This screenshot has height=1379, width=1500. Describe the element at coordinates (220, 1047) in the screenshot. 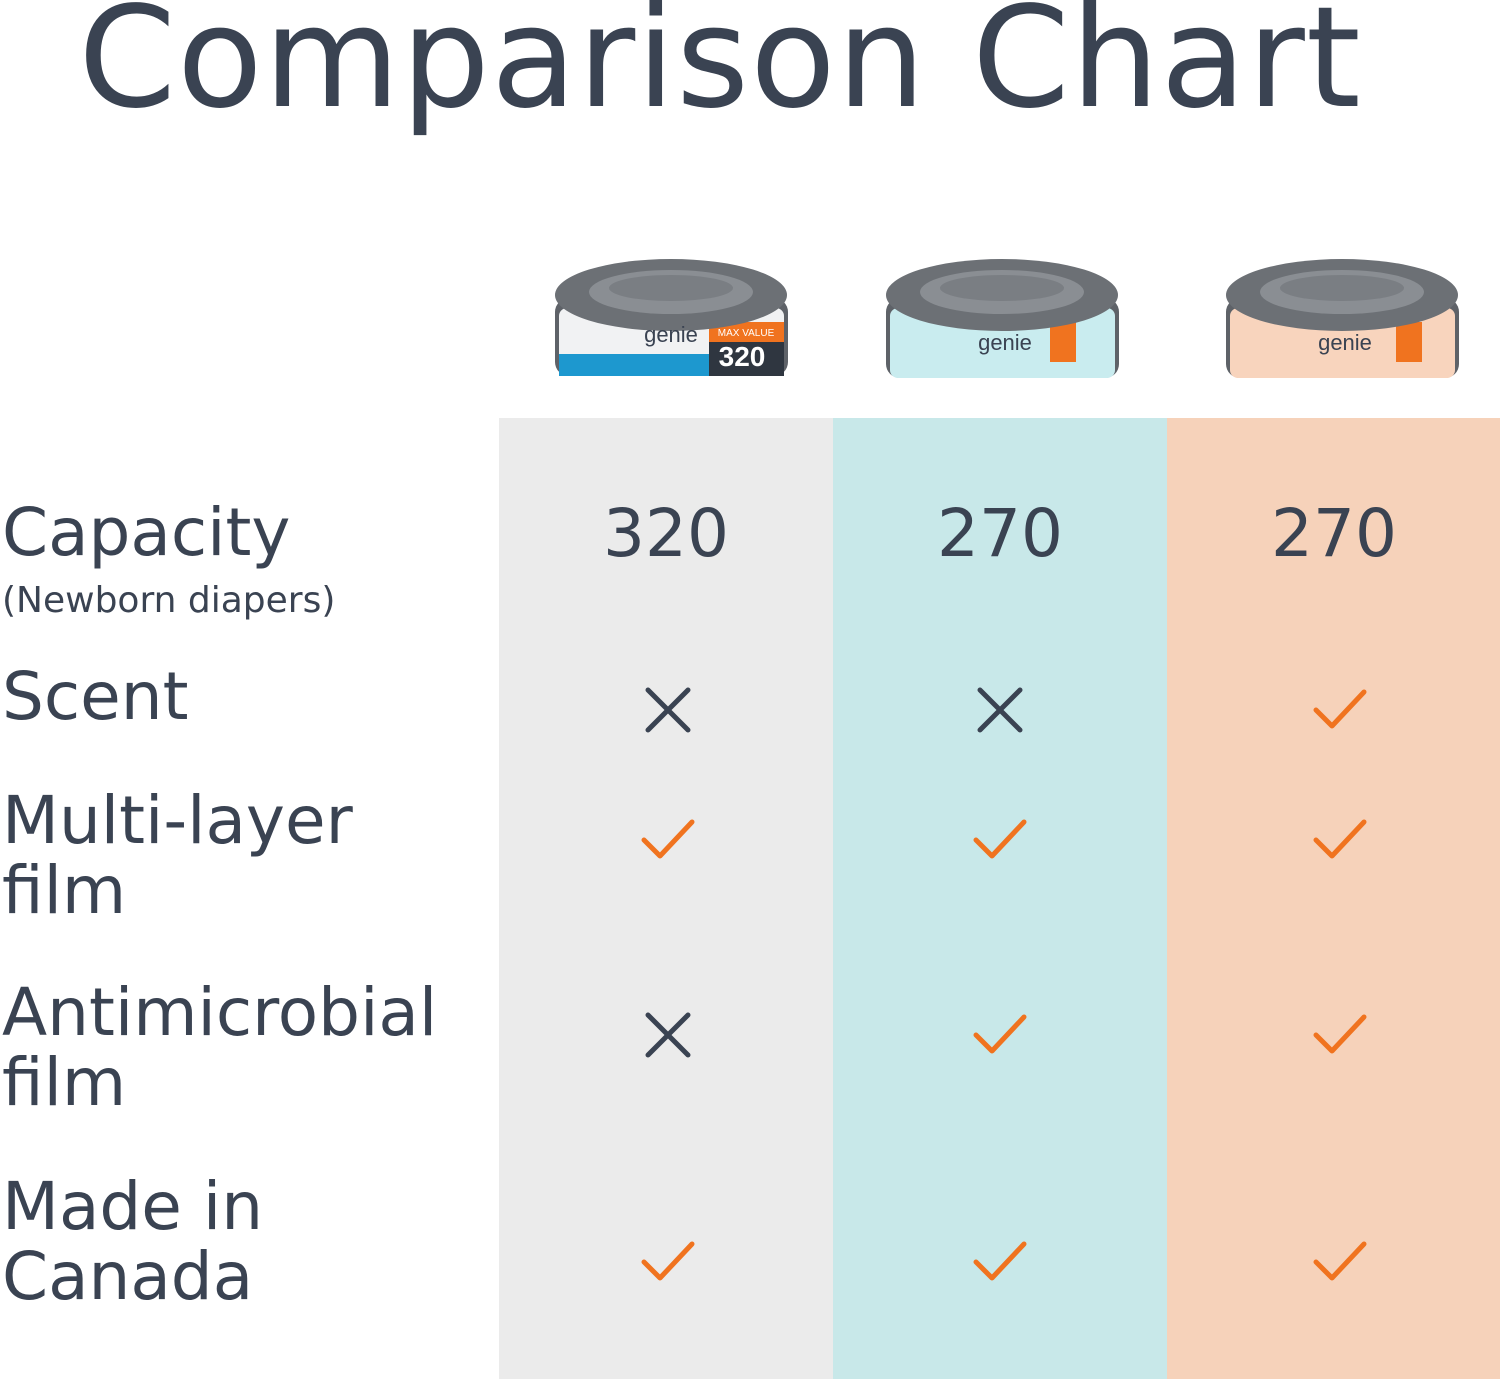

I see `row-label-antimicrobial-film: Antimicrobial film` at that location.